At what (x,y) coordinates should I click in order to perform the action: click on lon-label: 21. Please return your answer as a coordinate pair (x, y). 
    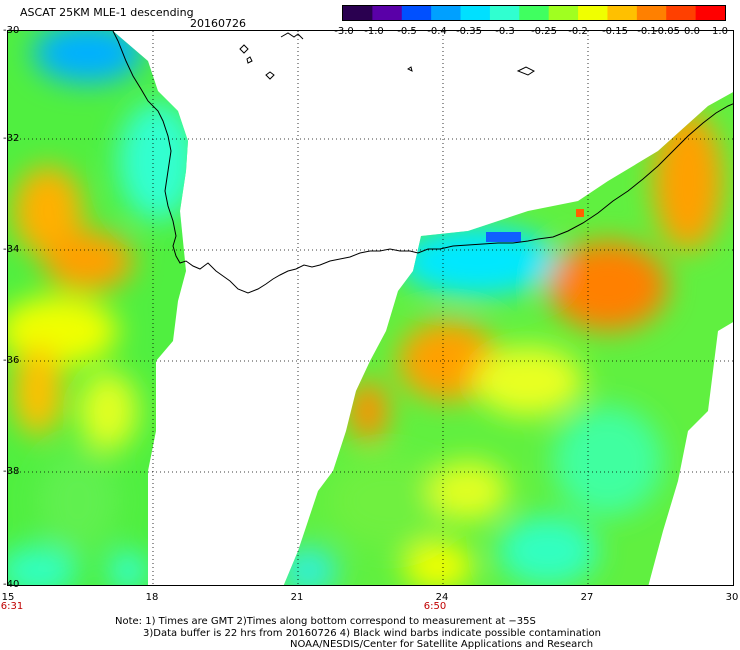
    Looking at the image, I should click on (297, 597).